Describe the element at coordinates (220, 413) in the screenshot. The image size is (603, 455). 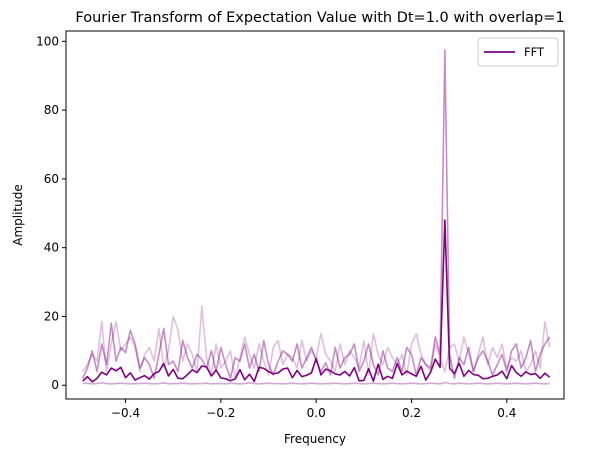
I see `x-tick-label: −0.2` at that location.